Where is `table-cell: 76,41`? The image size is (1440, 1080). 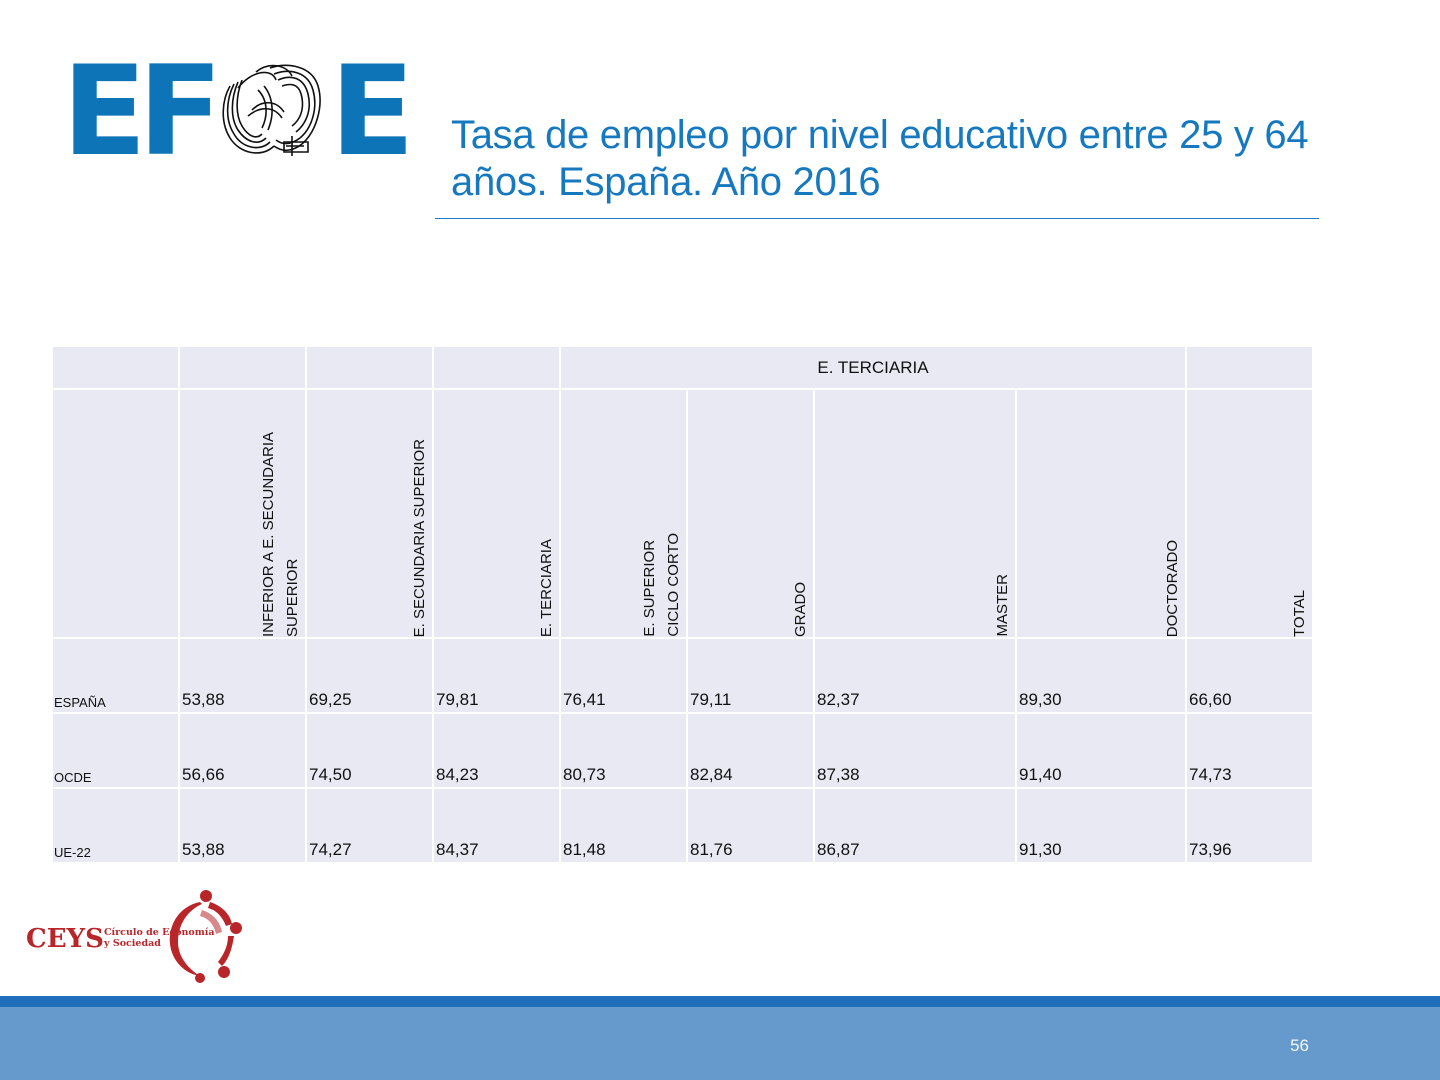
table-cell: 76,41 is located at coordinates (623, 675).